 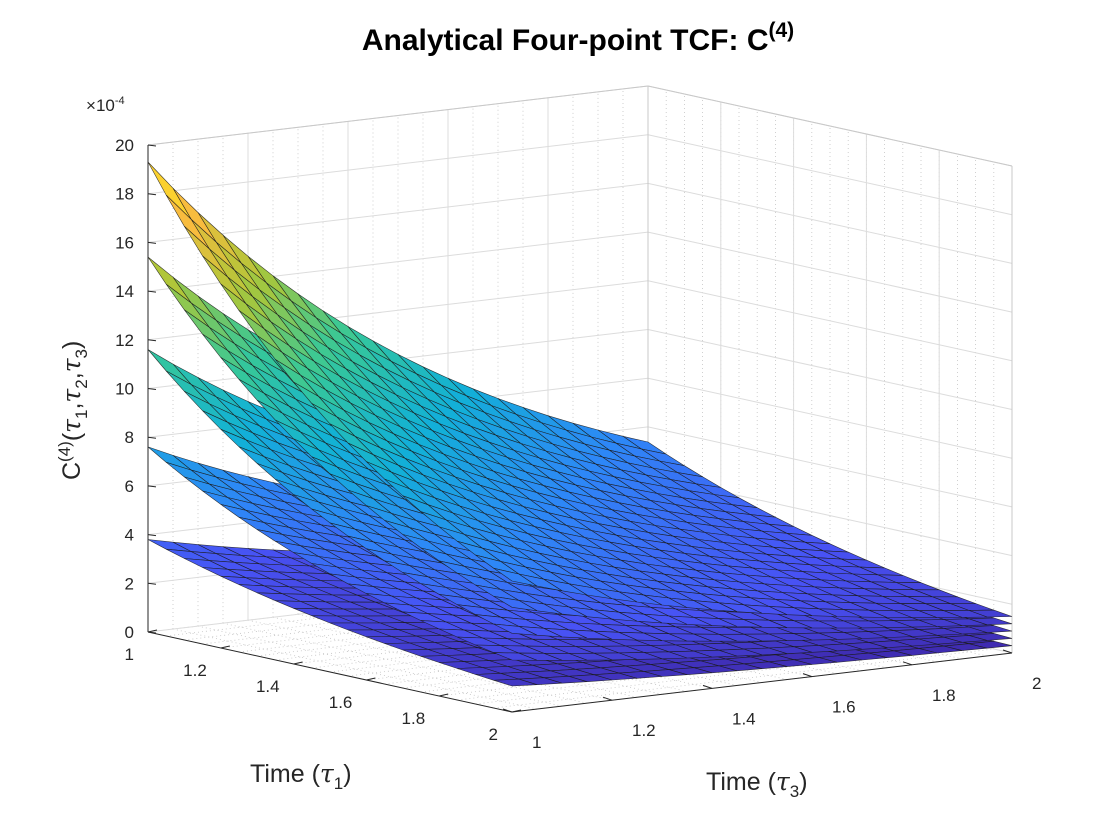 I want to click on tau1-tick-label: 1.8, so click(x=414, y=718).